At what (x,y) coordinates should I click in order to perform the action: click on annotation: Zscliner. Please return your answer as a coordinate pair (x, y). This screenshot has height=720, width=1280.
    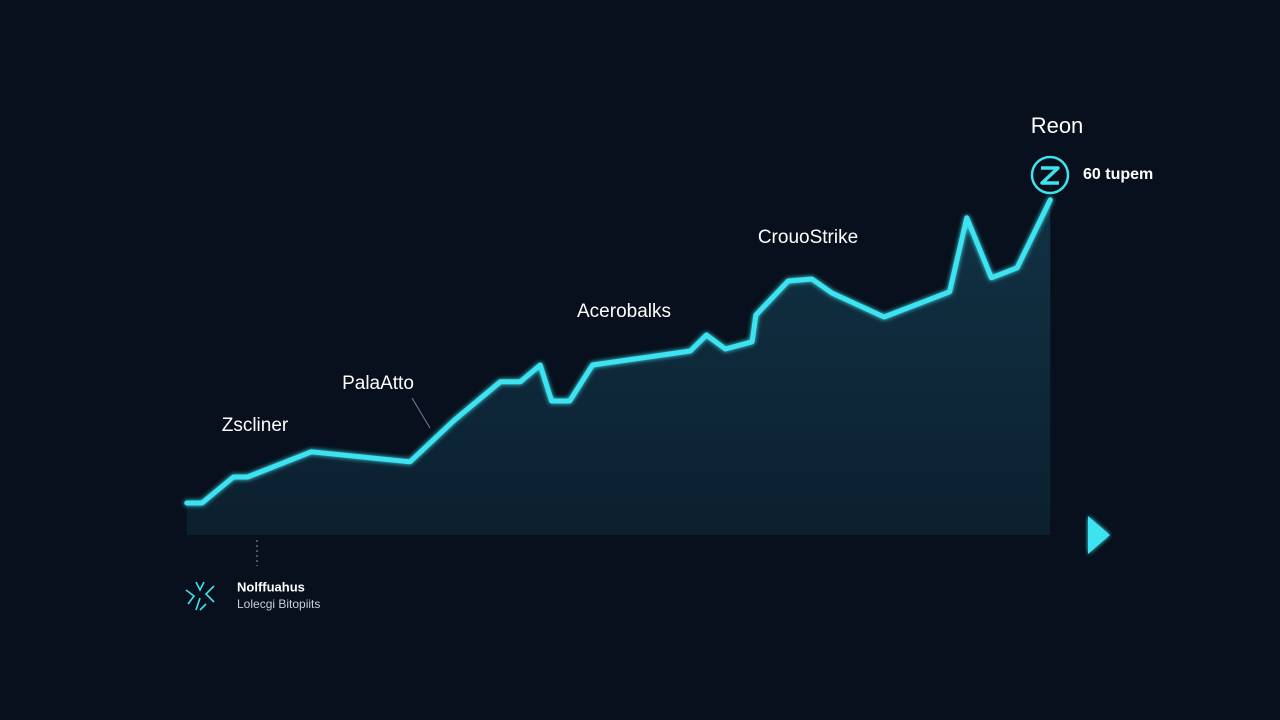
    Looking at the image, I should click on (255, 425).